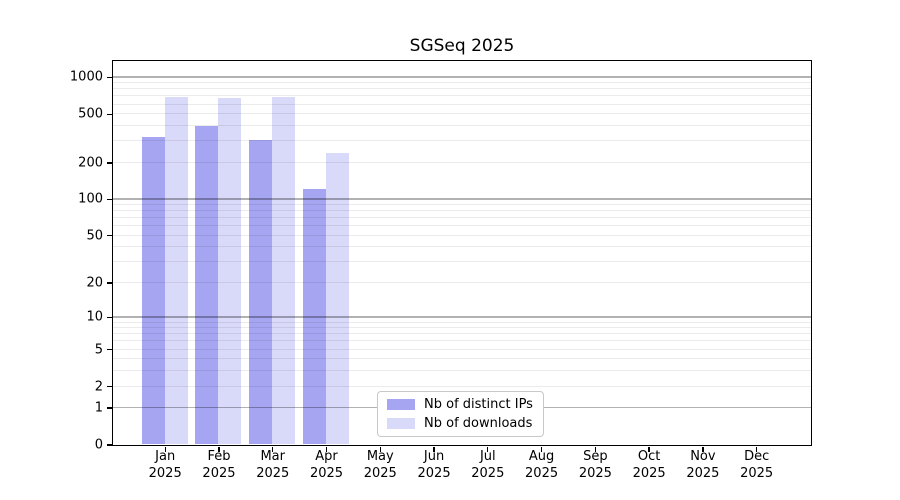  What do you see at coordinates (90, 114) in the screenshot?
I see `y-tick-label: 500` at bounding box center [90, 114].